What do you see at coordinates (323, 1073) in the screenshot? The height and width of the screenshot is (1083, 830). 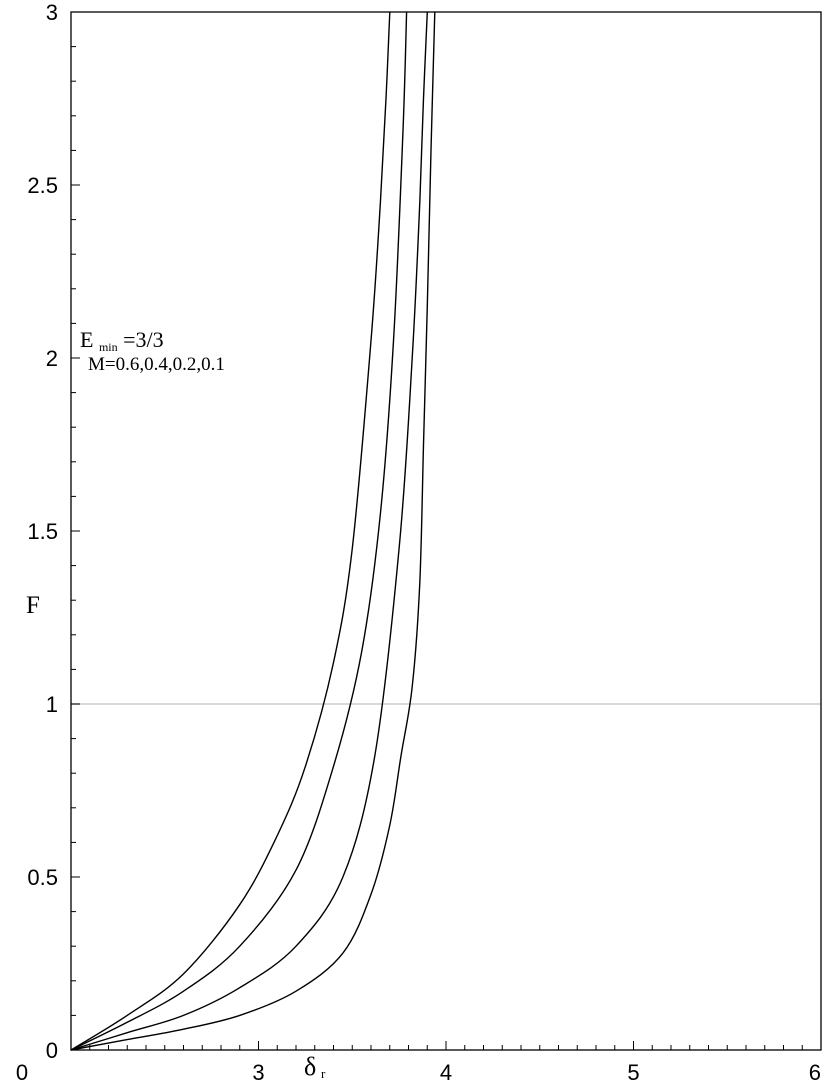 I see `x-axis-label-subscript: r` at bounding box center [323, 1073].